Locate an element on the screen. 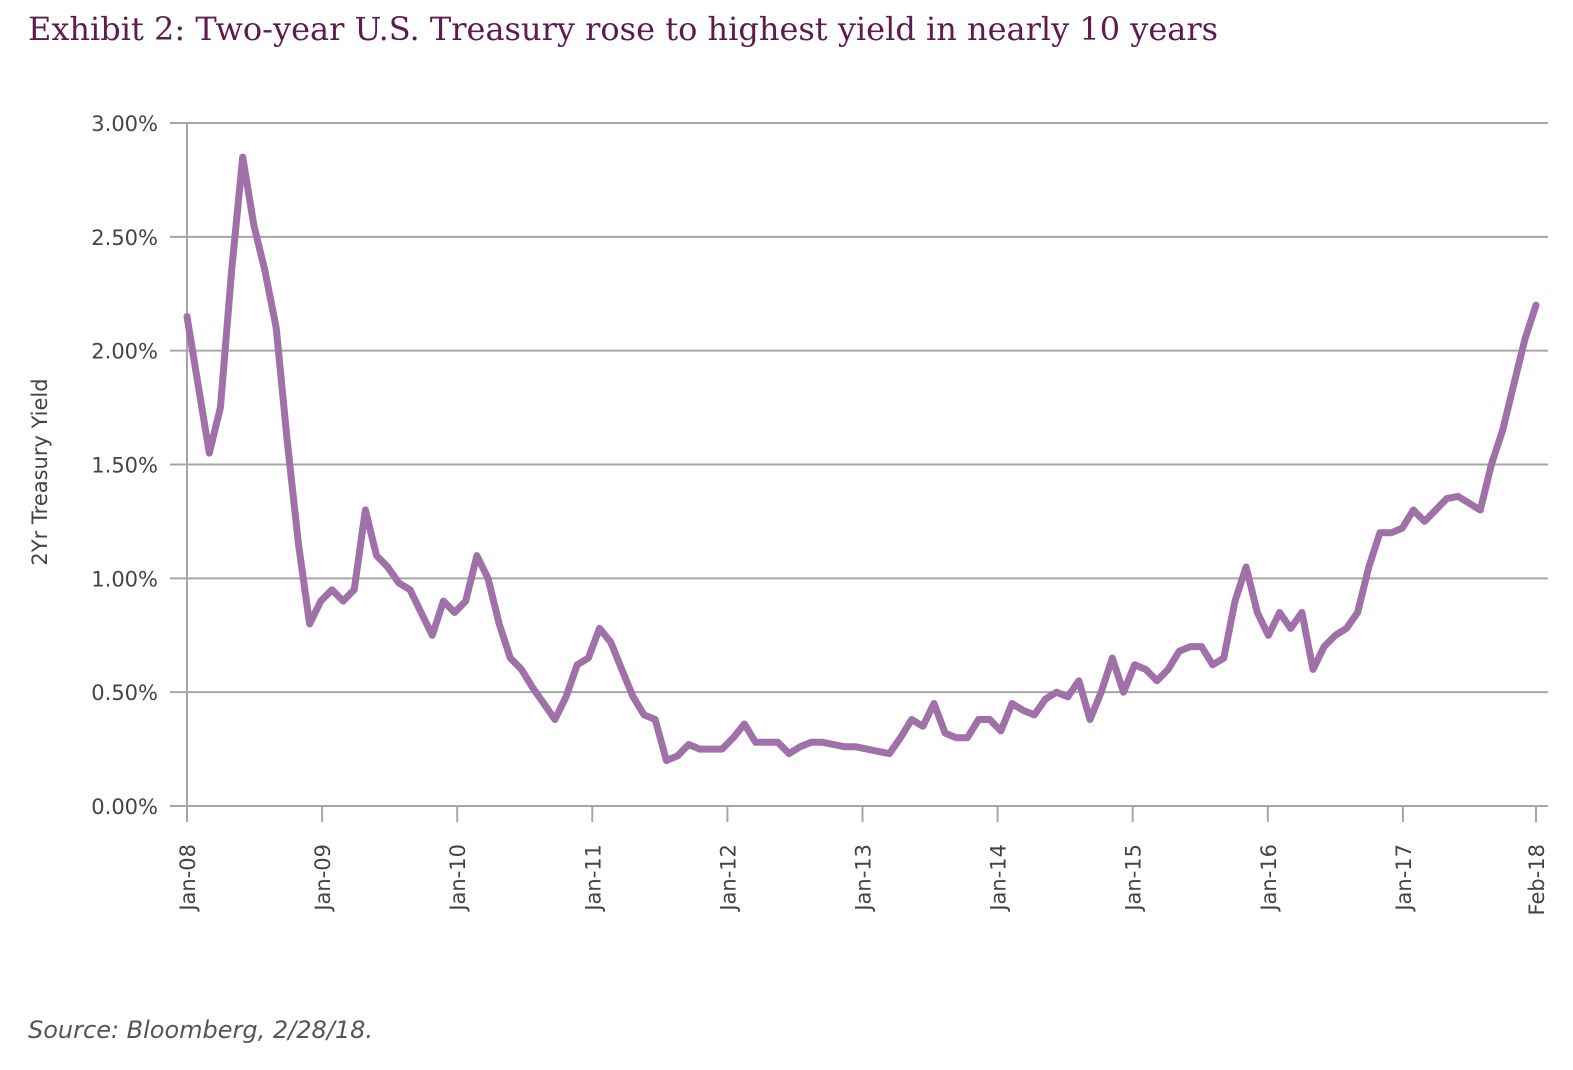 The width and height of the screenshot is (1573, 1070). x-tick-label: Jan-16 is located at coordinates (1269, 878).